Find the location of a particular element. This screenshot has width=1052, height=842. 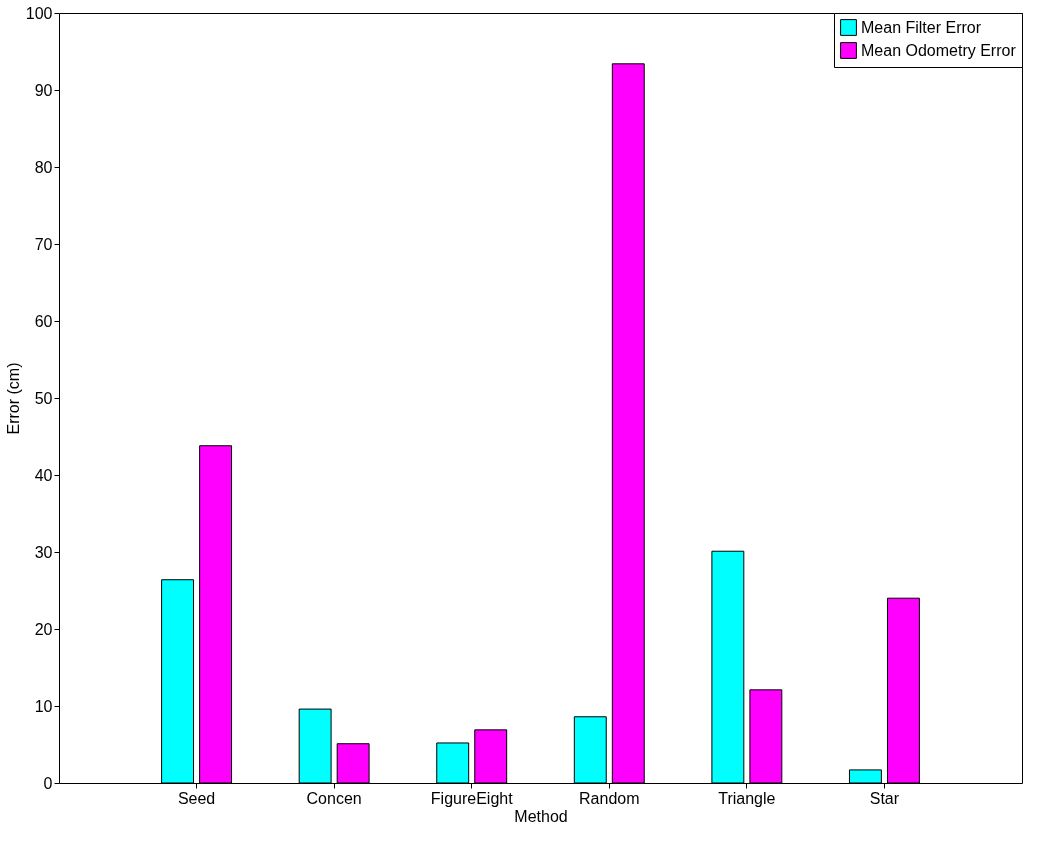

x-tick-label: Seed is located at coordinates (196, 798).